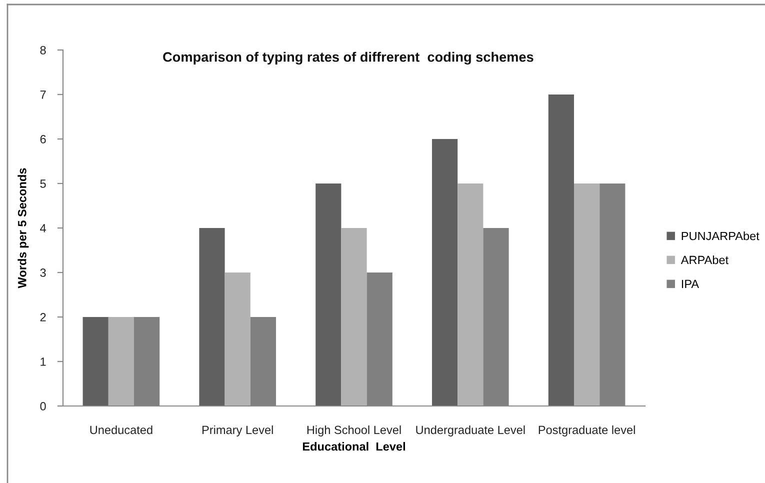 This screenshot has height=483, width=765. Describe the element at coordinates (353, 446) in the screenshot. I see `x-axis-title: Educational Level` at that location.